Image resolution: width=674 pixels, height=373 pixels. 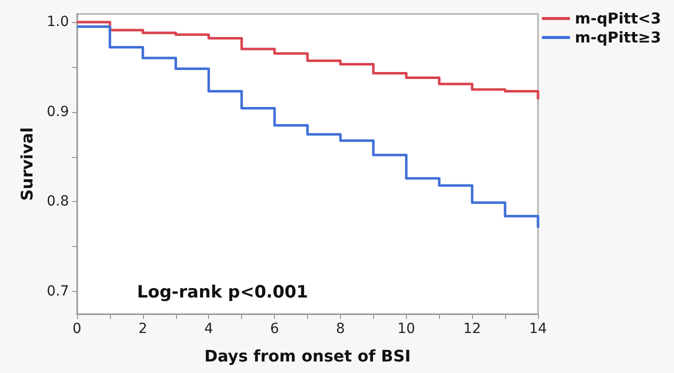 I want to click on y-tick-label: 0.9, so click(x=57, y=112).